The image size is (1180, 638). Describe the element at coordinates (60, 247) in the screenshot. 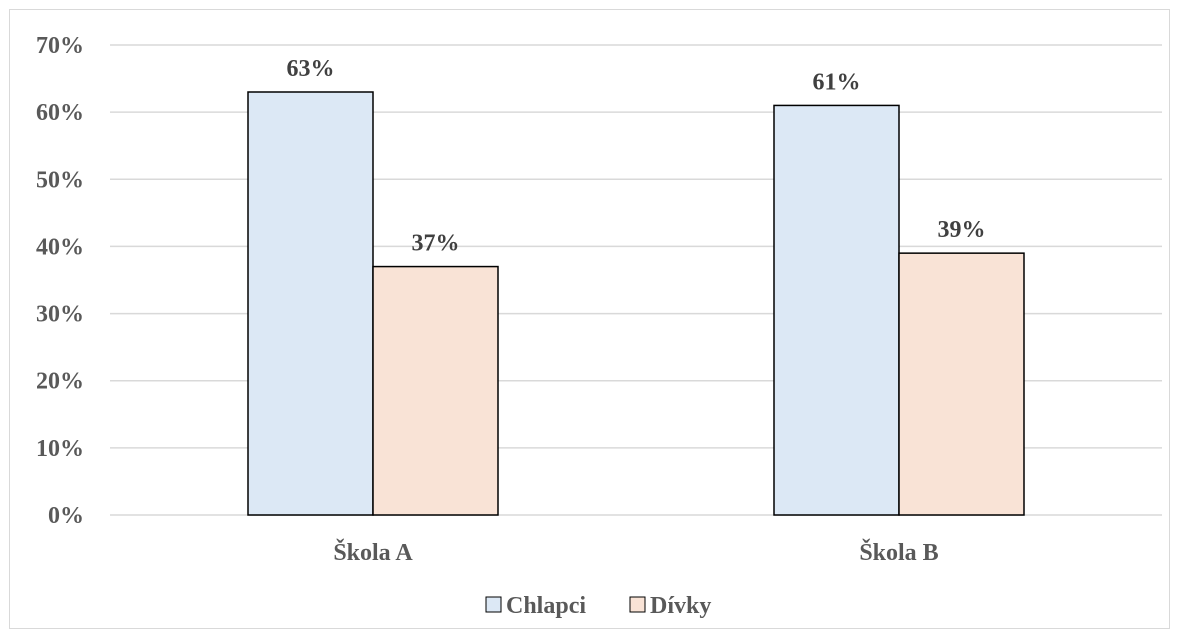

I see `y-tick-label-40: 40%` at that location.